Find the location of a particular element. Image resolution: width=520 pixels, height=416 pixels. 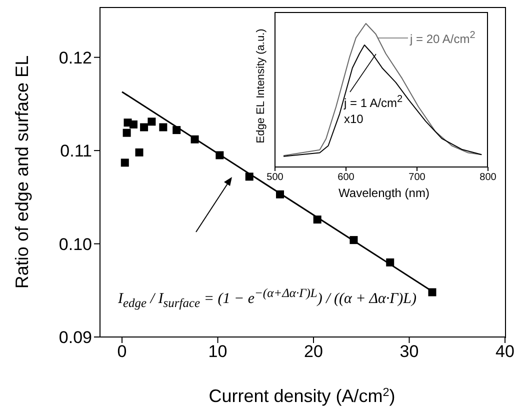

x-tick-label: 20 is located at coordinates (313, 352).